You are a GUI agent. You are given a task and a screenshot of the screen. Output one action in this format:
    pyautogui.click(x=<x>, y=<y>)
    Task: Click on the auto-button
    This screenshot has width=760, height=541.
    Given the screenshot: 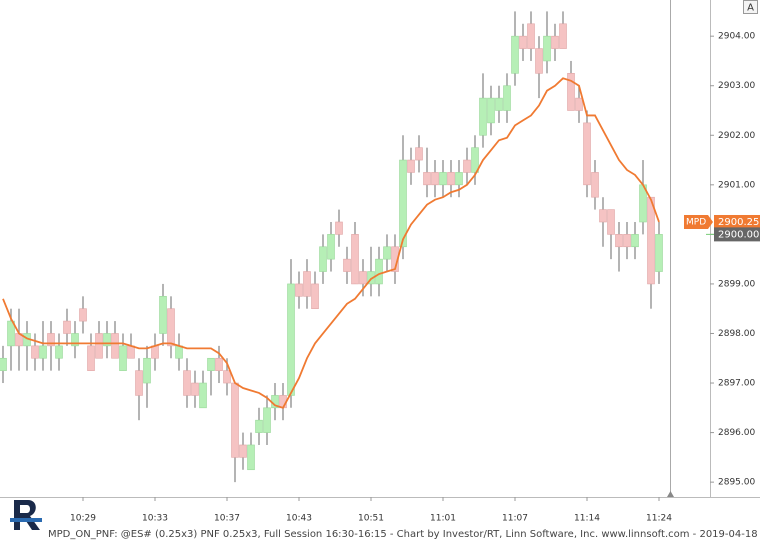 What is the action you would take?
    pyautogui.click(x=750, y=7)
    